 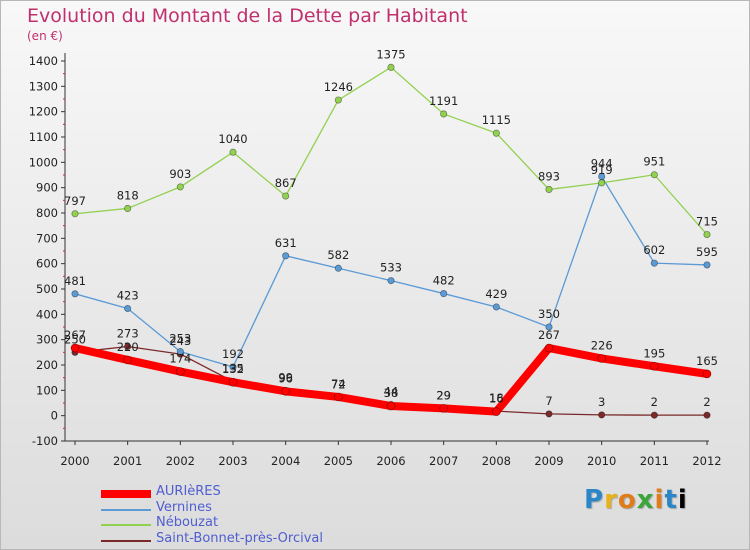 What do you see at coordinates (496, 120) in the screenshot?
I see `data-label: 1115` at bounding box center [496, 120].